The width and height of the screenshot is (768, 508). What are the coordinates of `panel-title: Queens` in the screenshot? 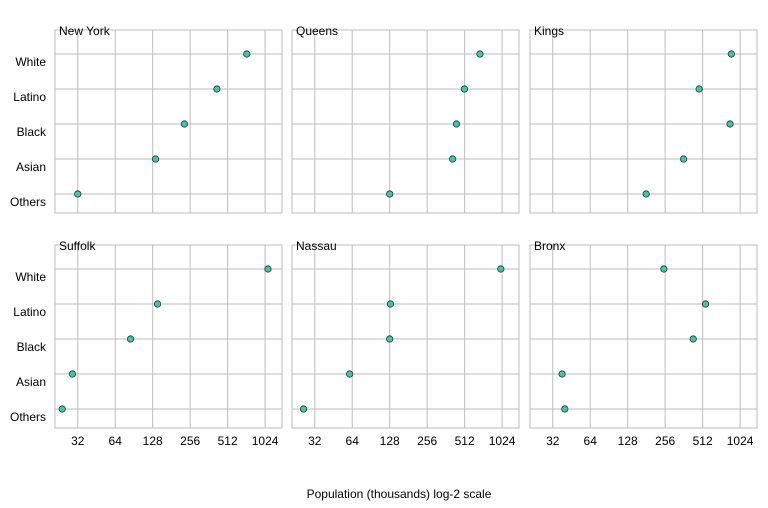 It's located at (317, 31).